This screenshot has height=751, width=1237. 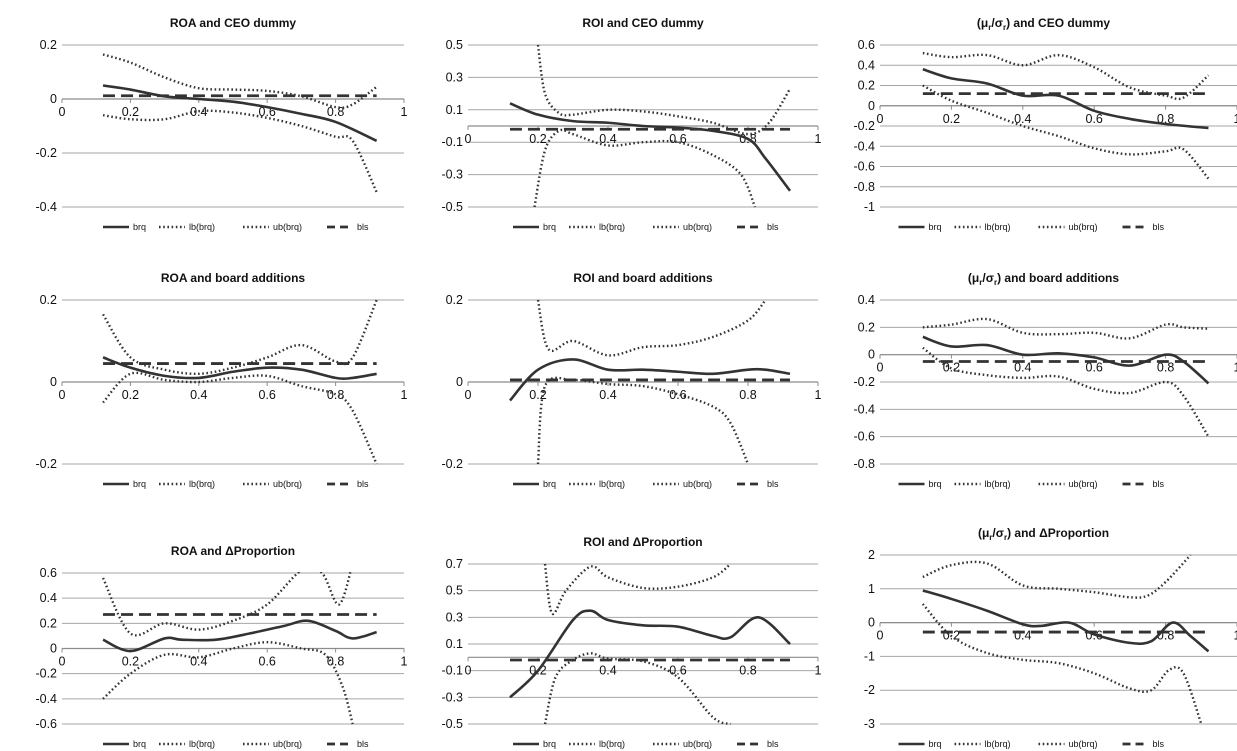 What do you see at coordinates (864, 187) in the screenshot?
I see `y-tick-label: -0.8` at bounding box center [864, 187].